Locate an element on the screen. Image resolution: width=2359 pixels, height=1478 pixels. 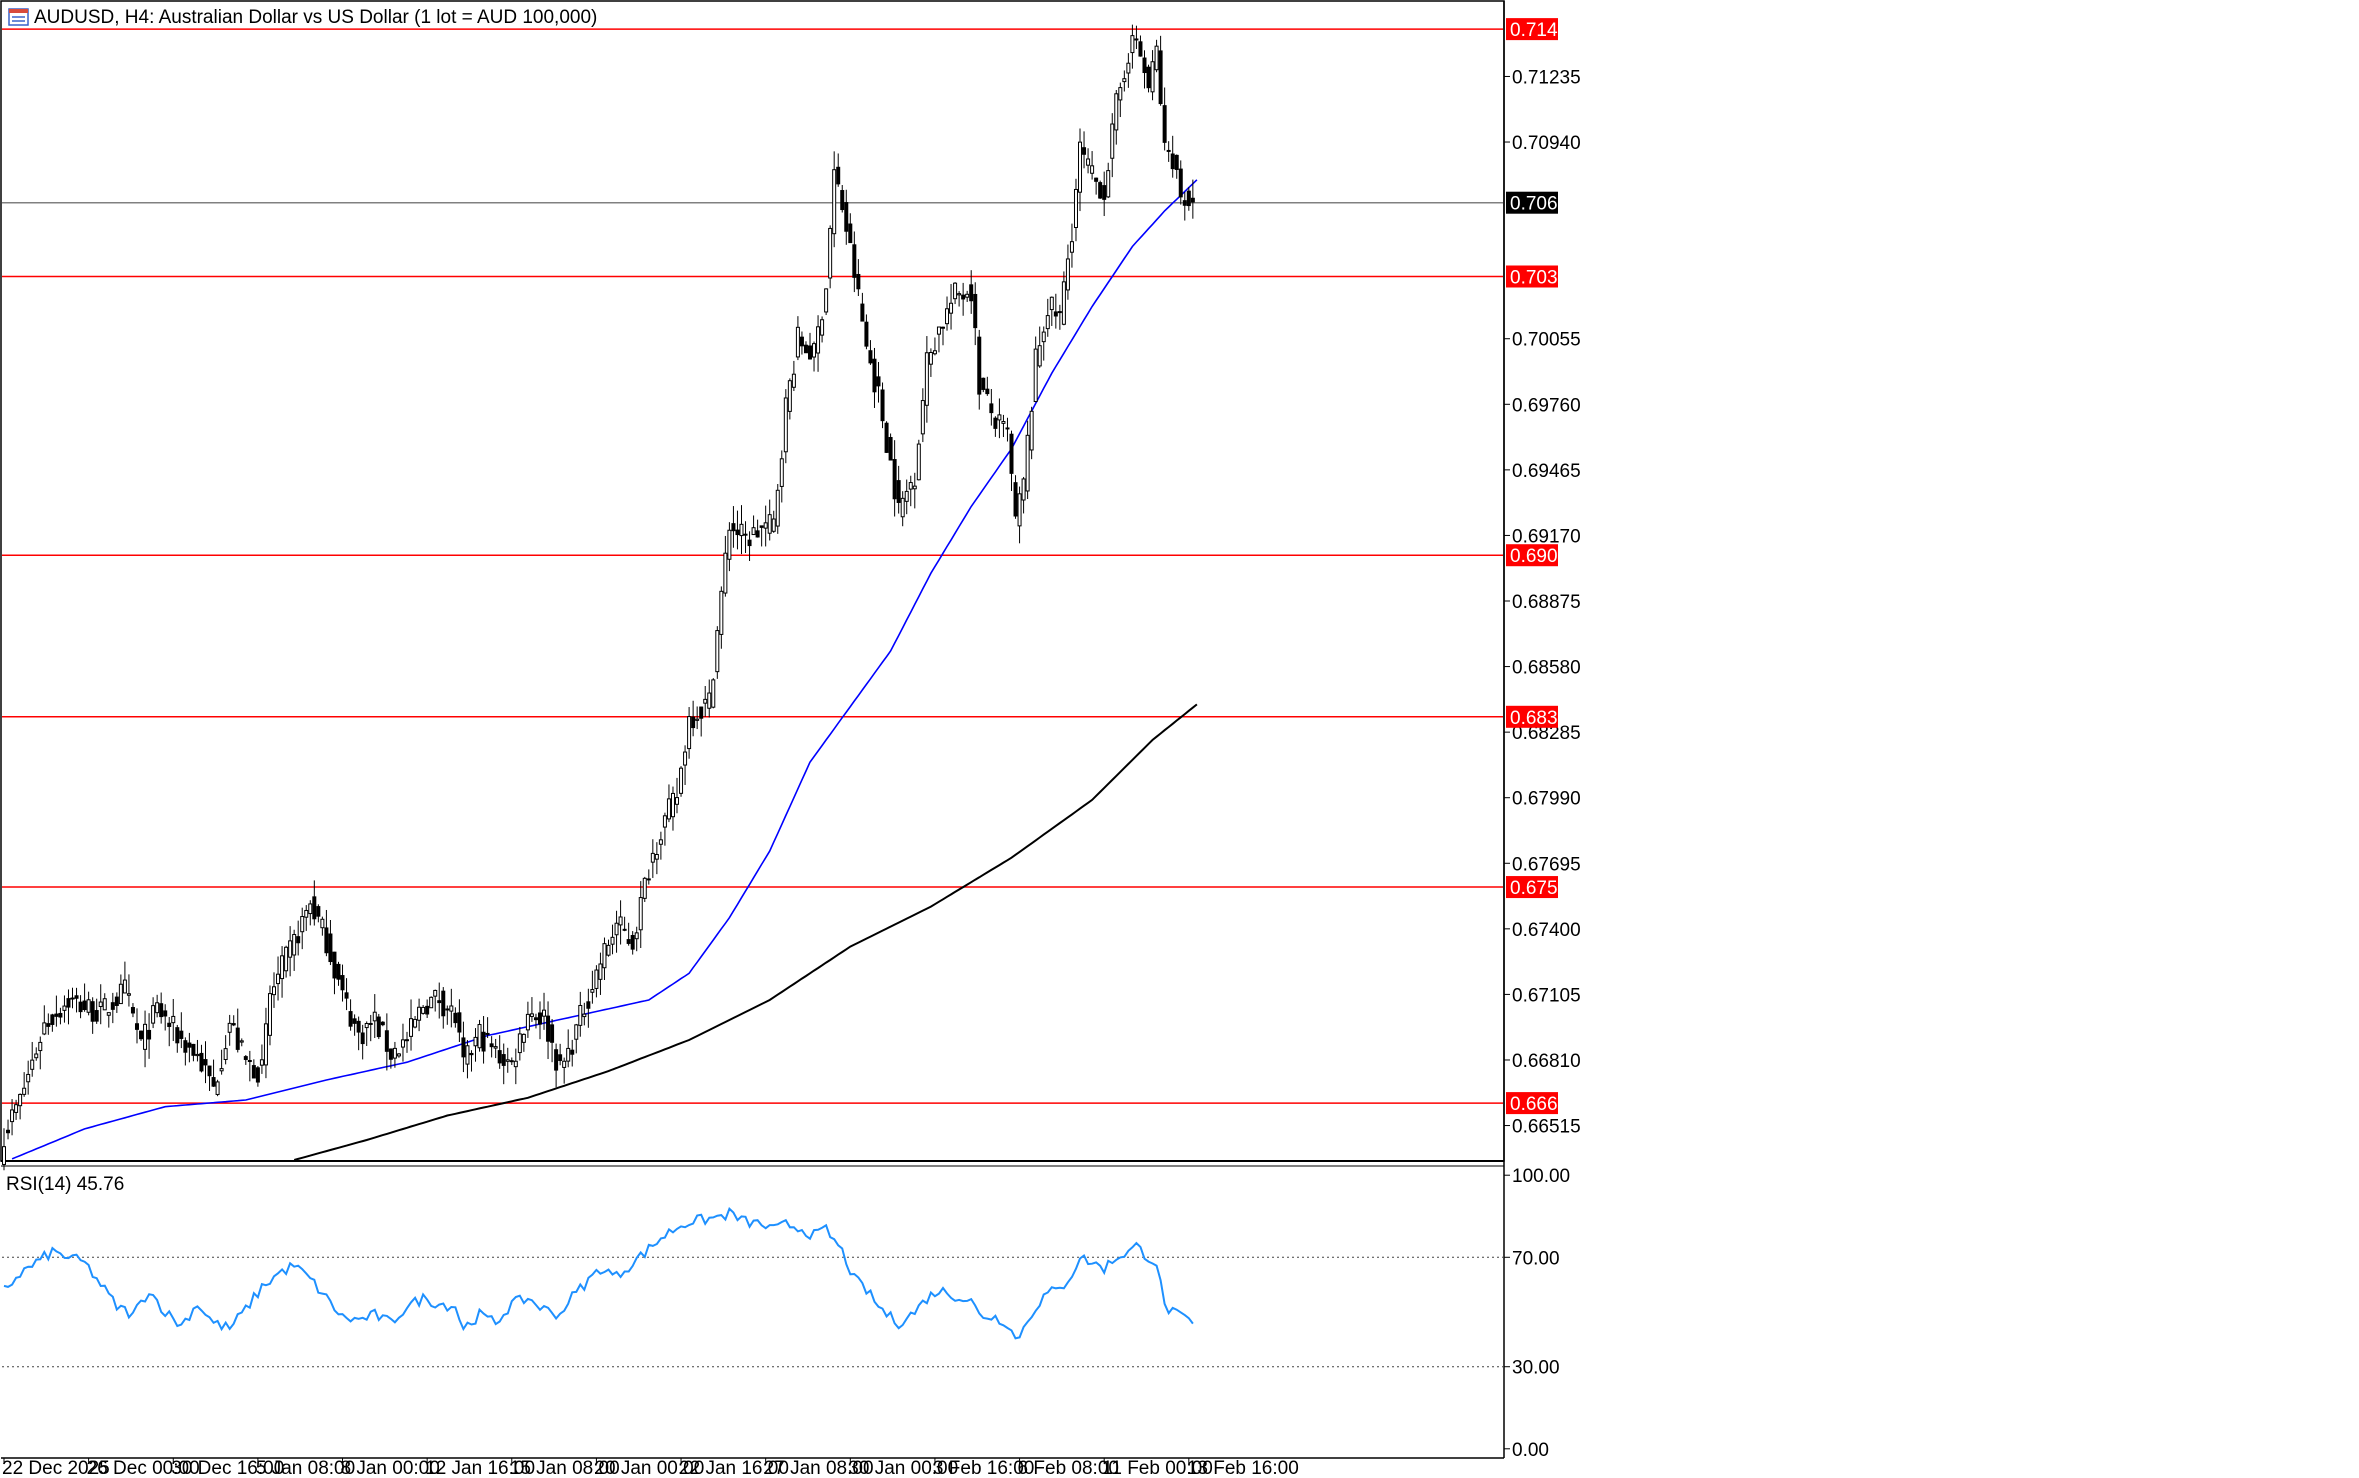
level-label-1: 0.70335 is located at coordinates (1542, 276).